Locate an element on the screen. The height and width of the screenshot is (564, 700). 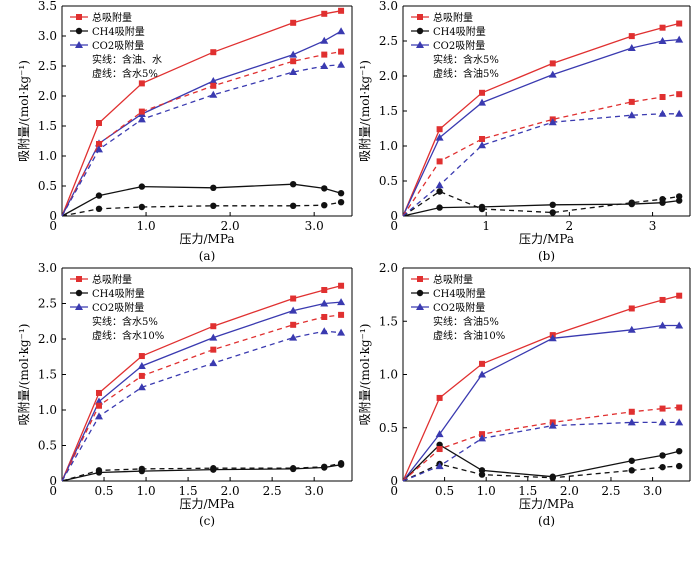
legend-entry: CO2吸附量 is located at coordinates (118, 307).